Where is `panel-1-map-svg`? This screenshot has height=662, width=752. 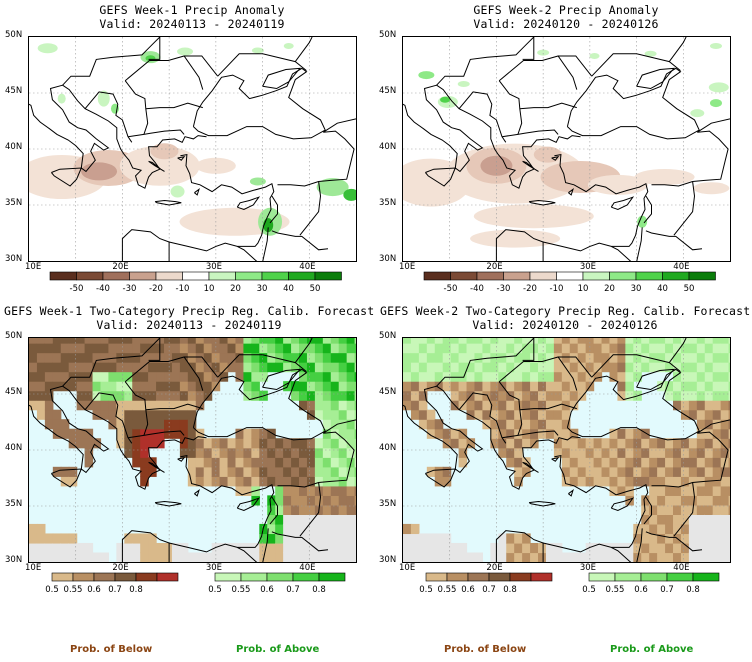 panel-1-map-svg is located at coordinates (192, 149).